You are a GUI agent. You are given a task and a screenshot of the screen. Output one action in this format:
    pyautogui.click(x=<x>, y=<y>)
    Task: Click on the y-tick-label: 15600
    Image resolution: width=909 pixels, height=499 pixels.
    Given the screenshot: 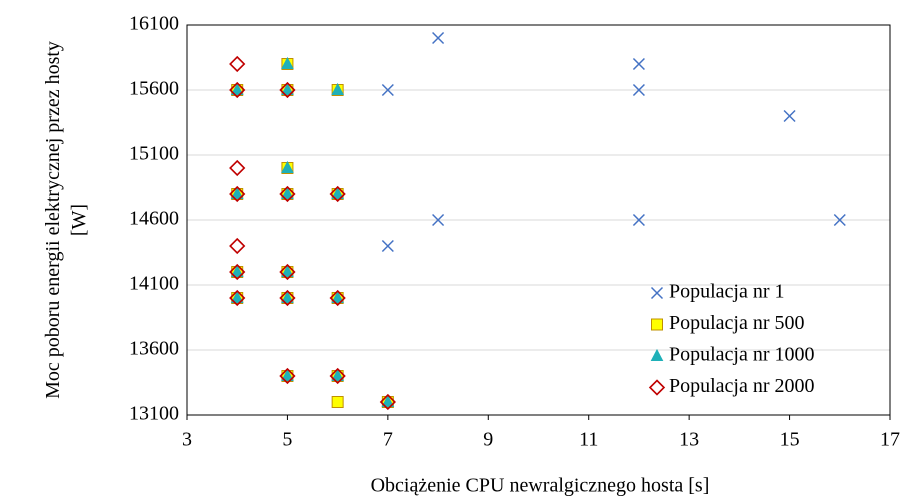 What is the action you would take?
    pyautogui.click(x=154, y=89)
    